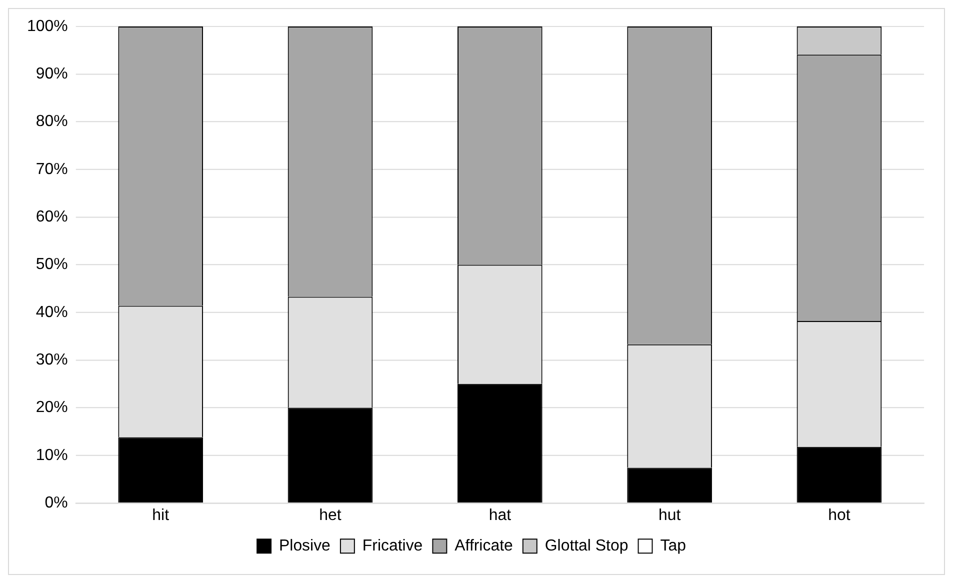  I want to click on x-tick-label: hat, so click(500, 515).